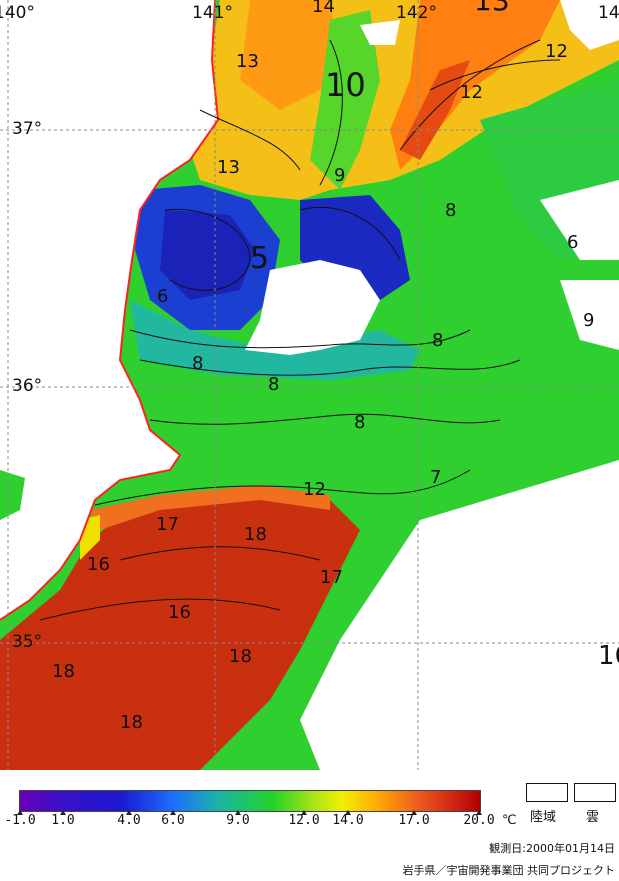  Describe the element at coordinates (312, 307) in the screenshot. I see `cloud-central` at that location.